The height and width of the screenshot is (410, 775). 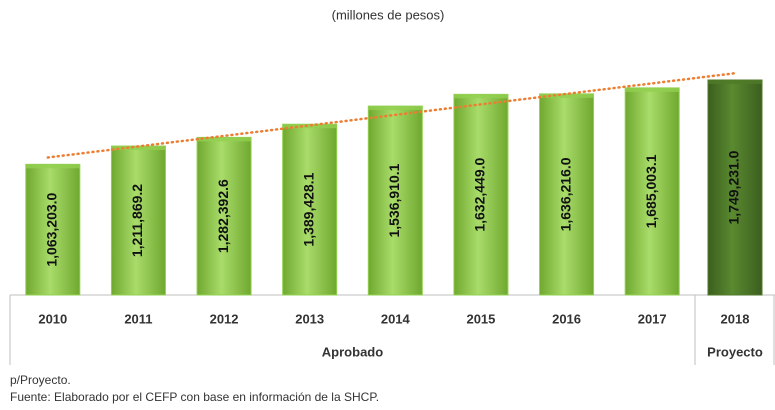 What do you see at coordinates (480, 318) in the screenshot?
I see `x-tick-label: 2015` at bounding box center [480, 318].